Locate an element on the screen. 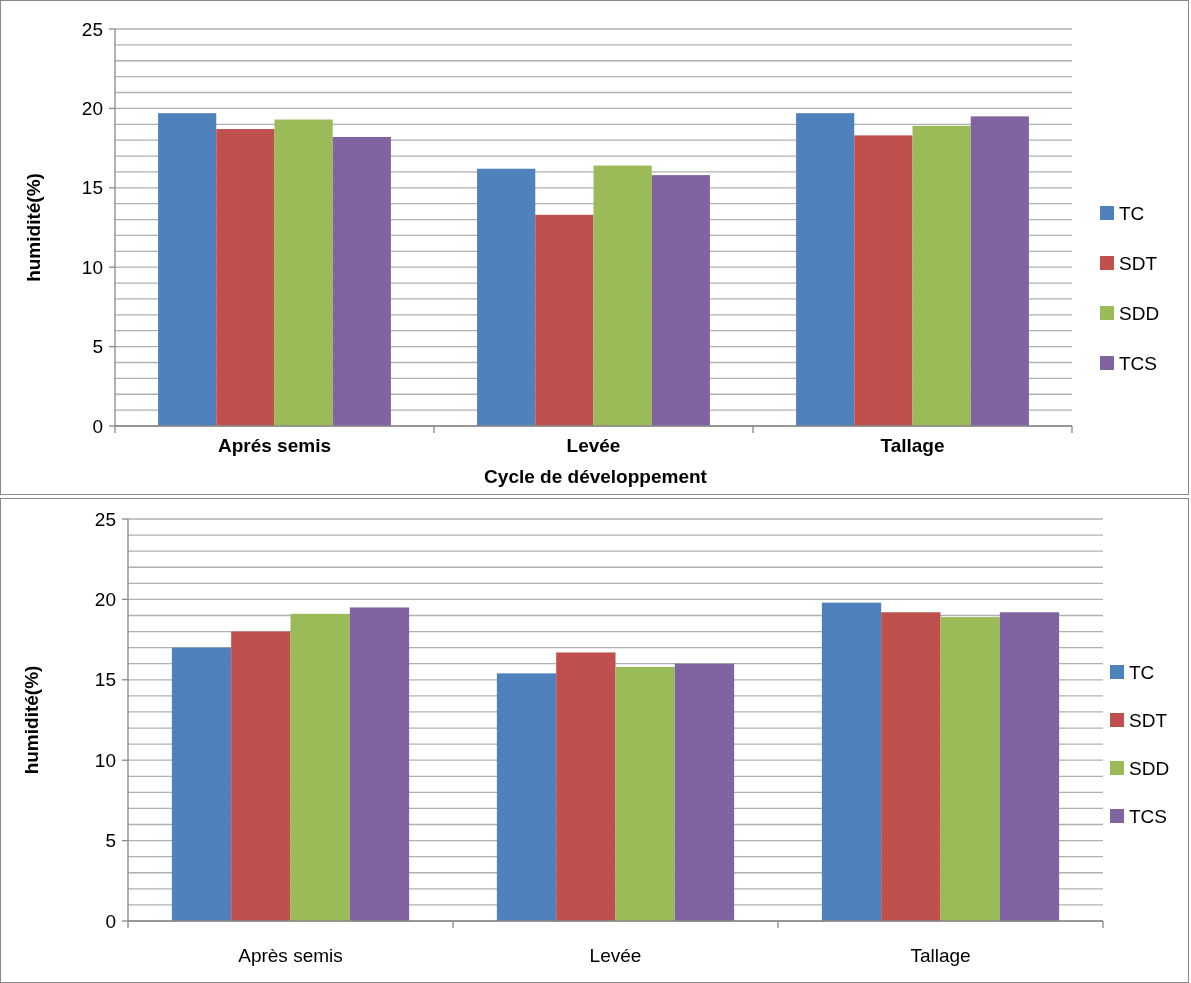 This screenshot has height=983, width=1191. x-tick-label: Aprés semis is located at coordinates (274, 445).